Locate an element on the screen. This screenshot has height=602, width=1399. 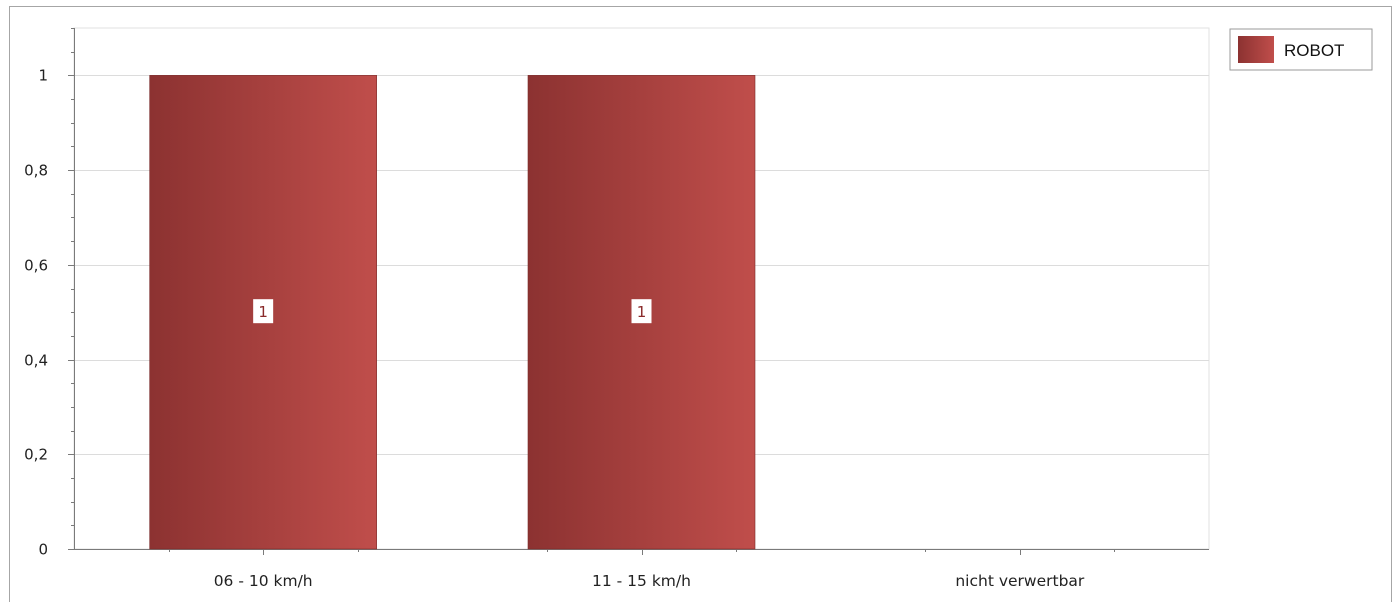
x-category-label: 06 - 10 km/h is located at coordinates (263, 581).